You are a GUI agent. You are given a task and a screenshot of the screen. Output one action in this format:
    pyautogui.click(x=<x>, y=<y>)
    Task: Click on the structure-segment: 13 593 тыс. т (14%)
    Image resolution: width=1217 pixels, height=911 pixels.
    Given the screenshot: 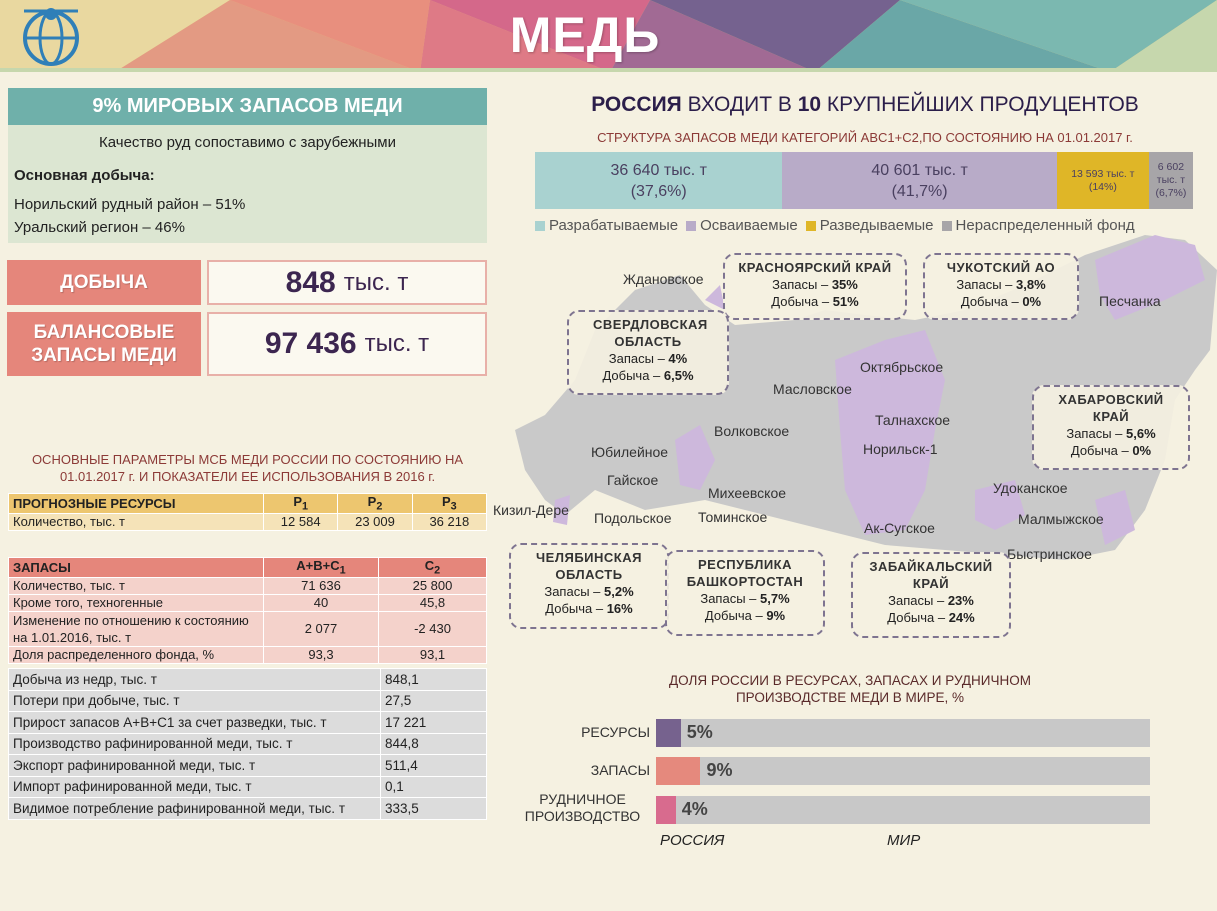 What is the action you would take?
    pyautogui.click(x=1102, y=180)
    